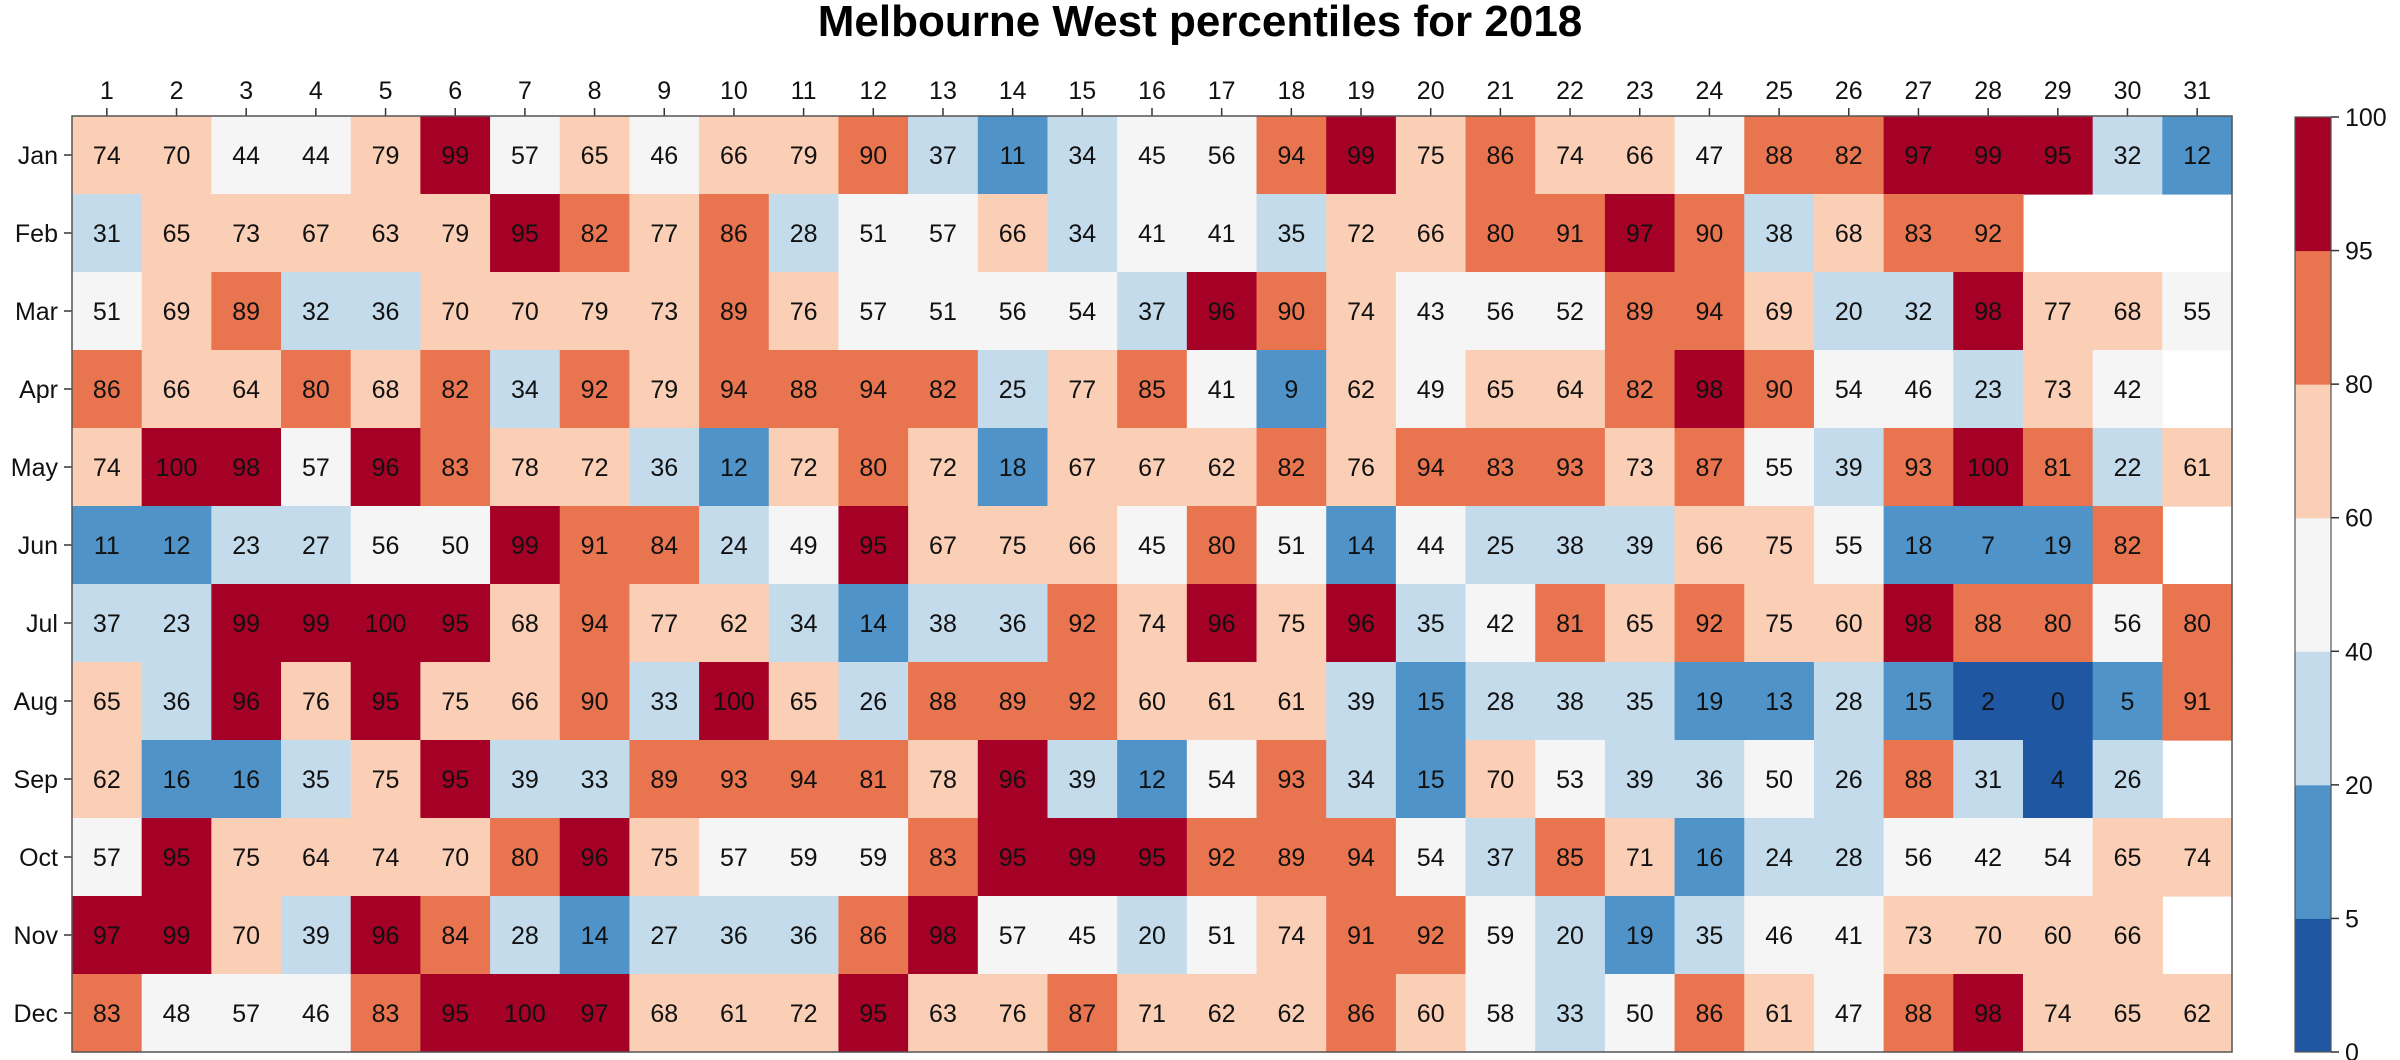 The height and width of the screenshot is (1060, 2400). What do you see at coordinates (107, 546) in the screenshot?
I see `cell-value-label: 11` at bounding box center [107, 546].